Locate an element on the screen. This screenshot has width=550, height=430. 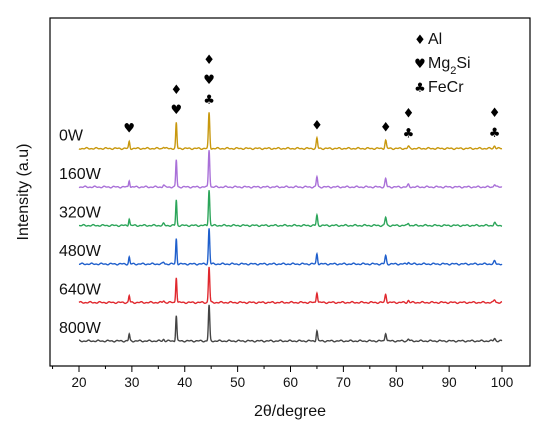
x-tick-label: 90 is located at coordinates (449, 382).